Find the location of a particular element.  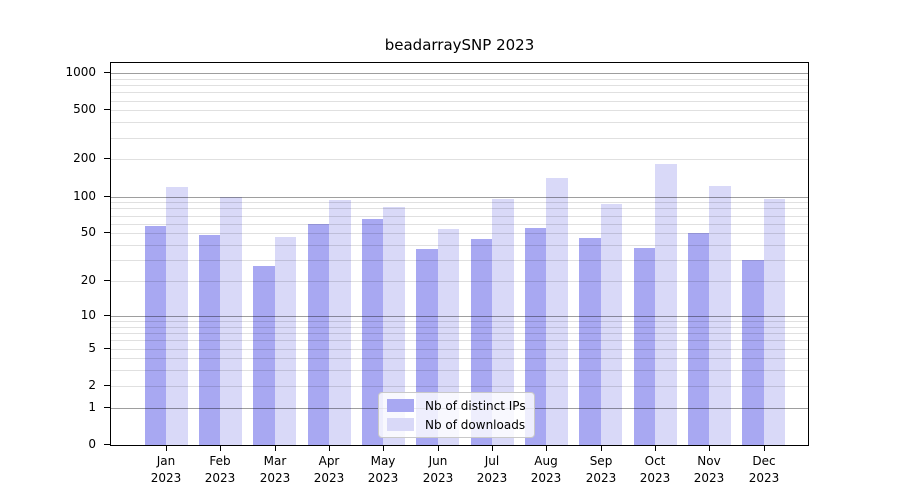

bar-mar-distinct-ips is located at coordinates (264, 355).